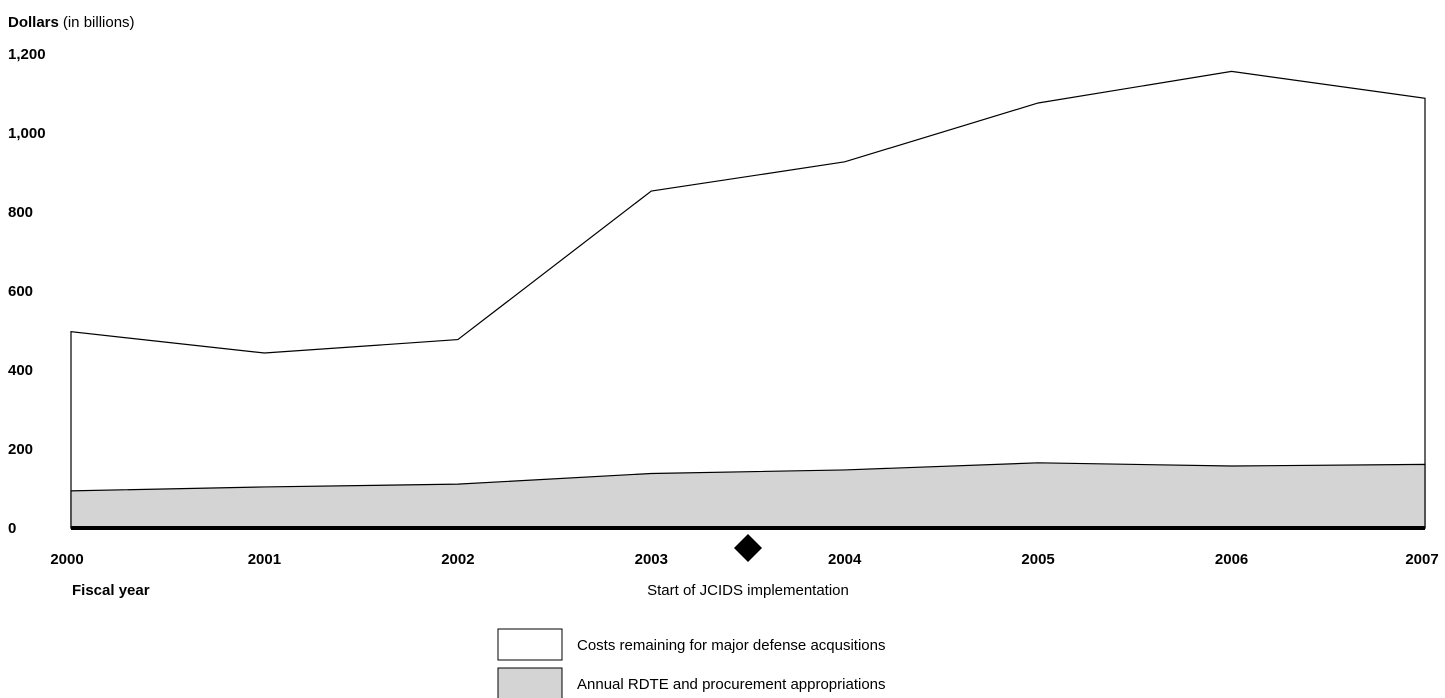  I want to click on diamond-marker-icon, so click(748, 548).